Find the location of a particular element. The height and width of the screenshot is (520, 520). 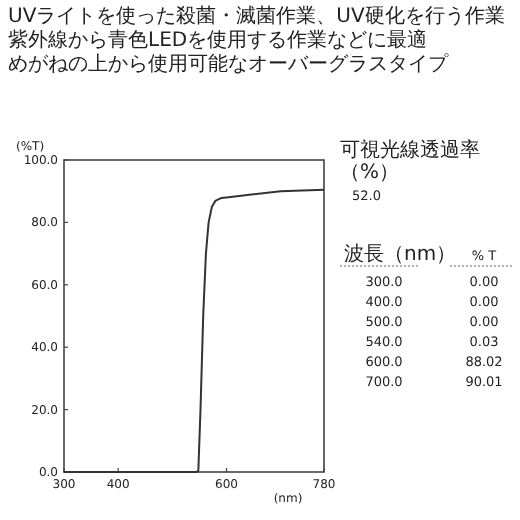

text: めがねの上から使用可能なオーバーグラスタイプ is located at coordinates (229, 66).